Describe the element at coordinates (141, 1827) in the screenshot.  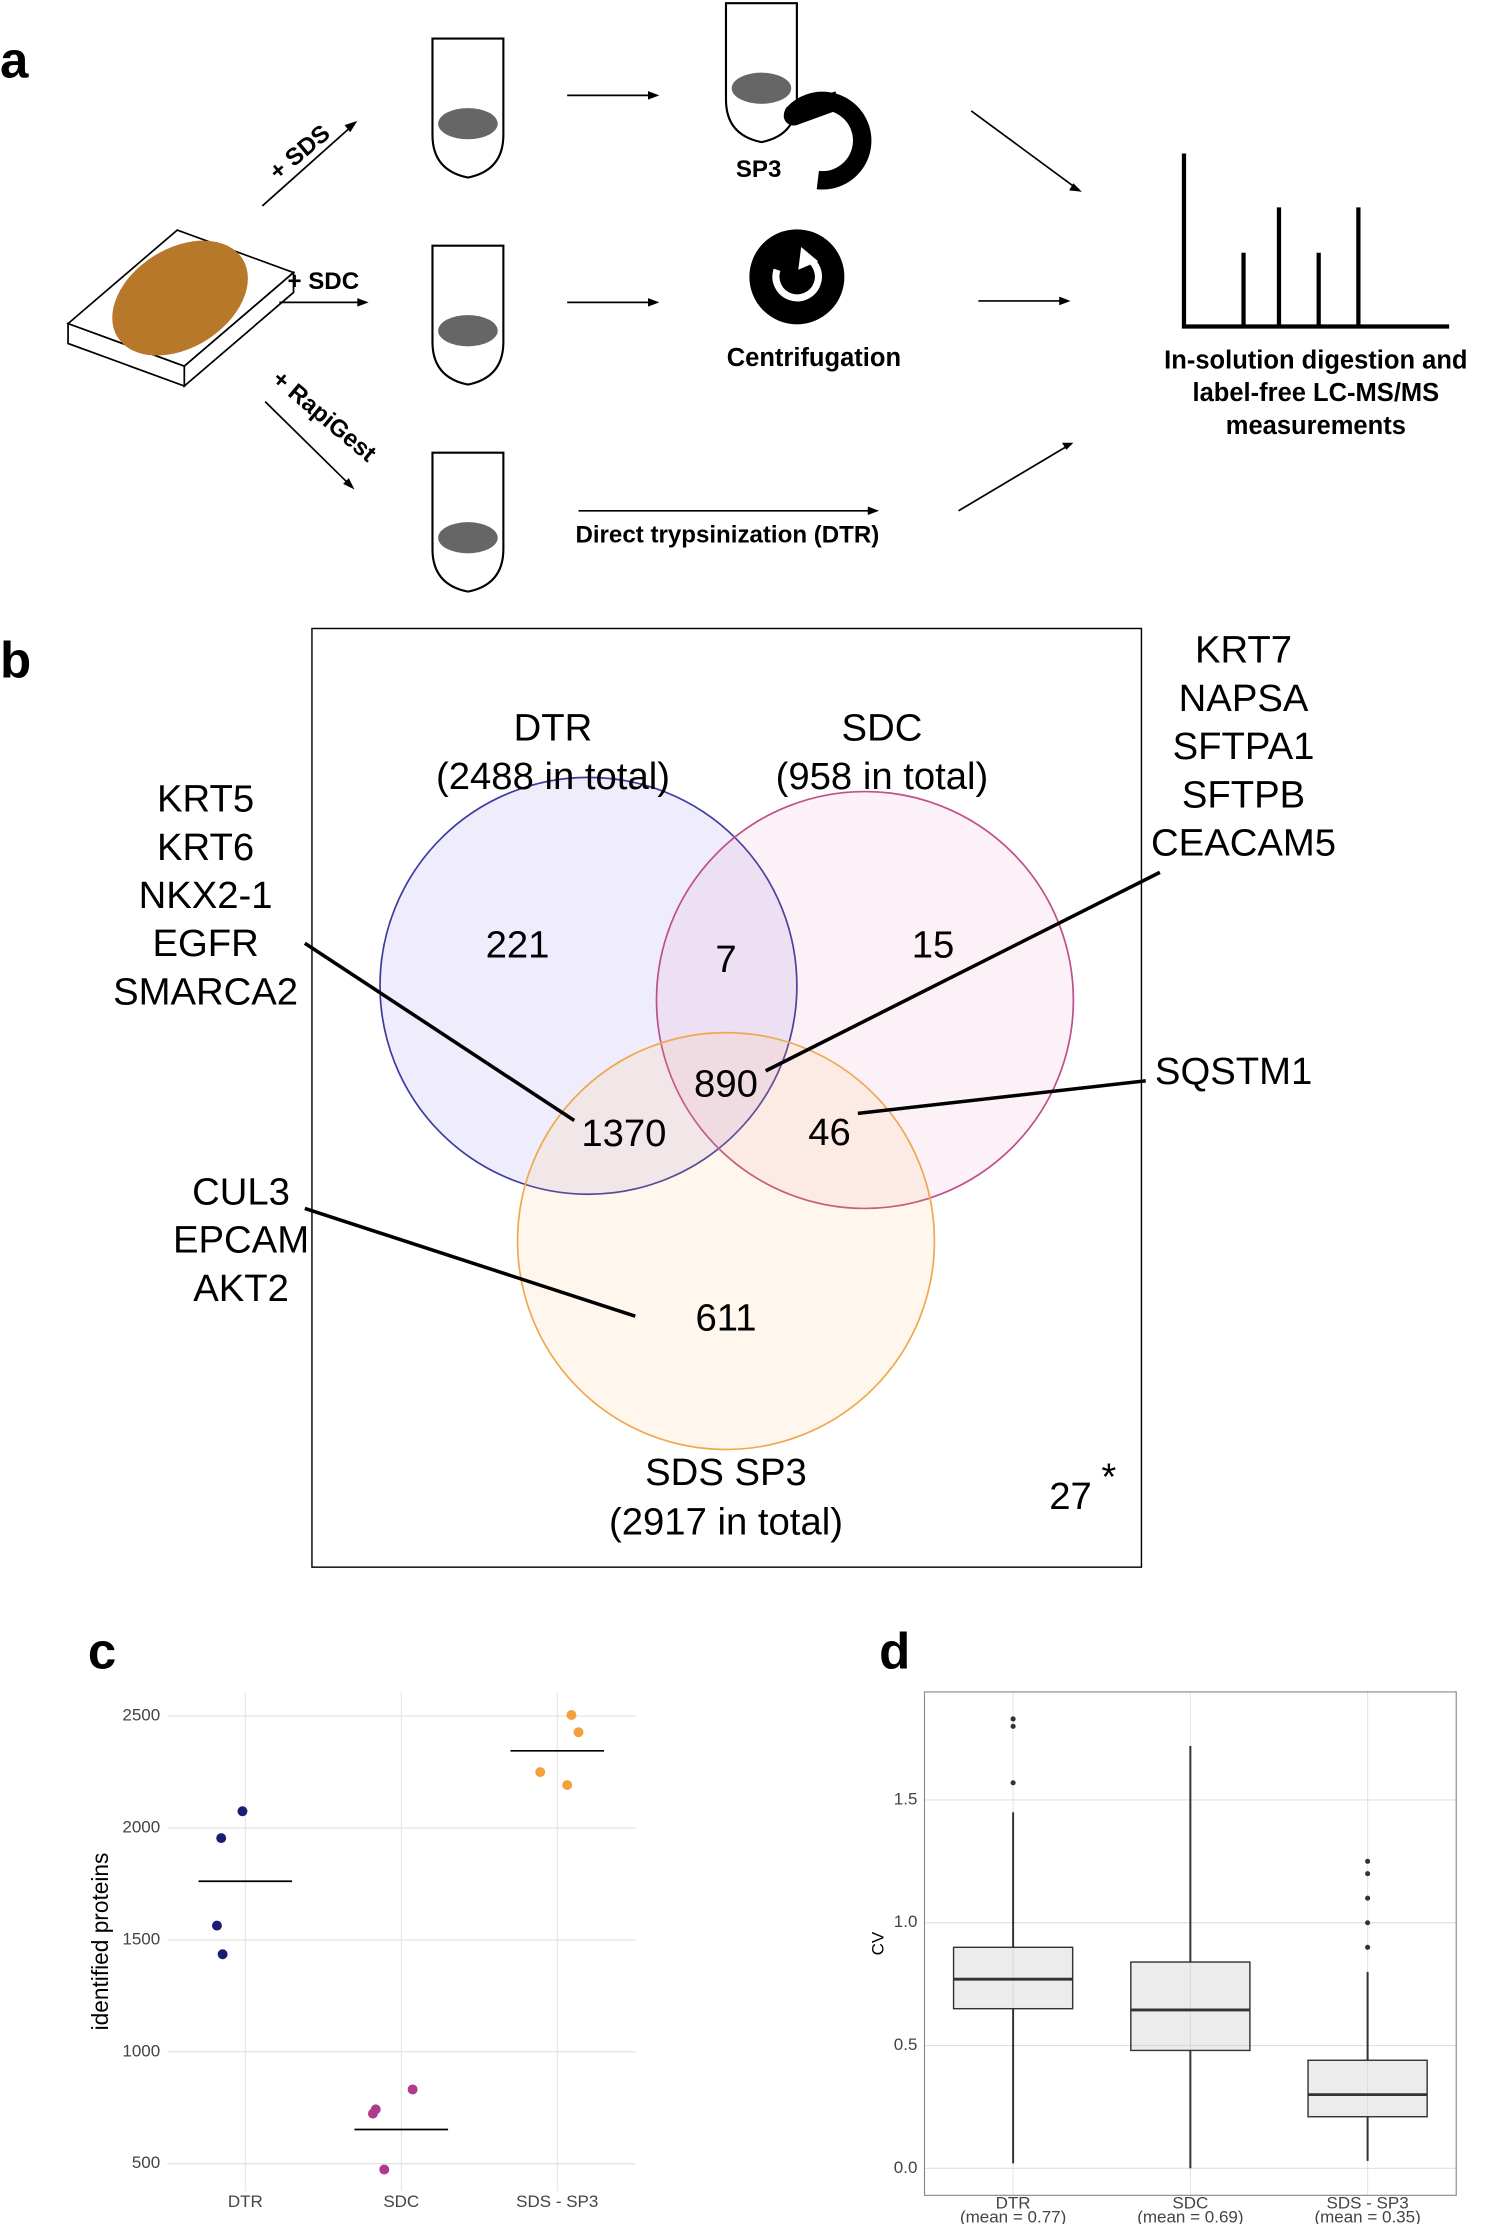
I see `y-tick-label: 2000` at that location.